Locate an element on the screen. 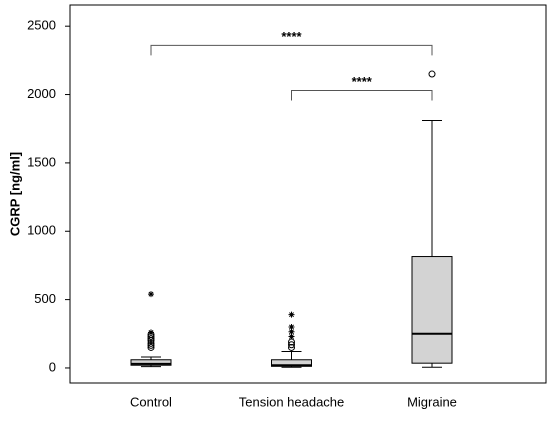 The width and height of the screenshot is (550, 421). x-tick-label: Tension headache is located at coordinates (292, 401).